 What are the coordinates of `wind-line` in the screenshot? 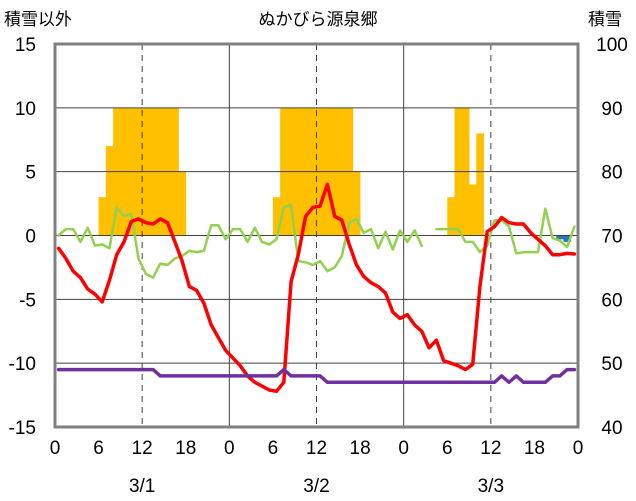 It's located at (316, 241).